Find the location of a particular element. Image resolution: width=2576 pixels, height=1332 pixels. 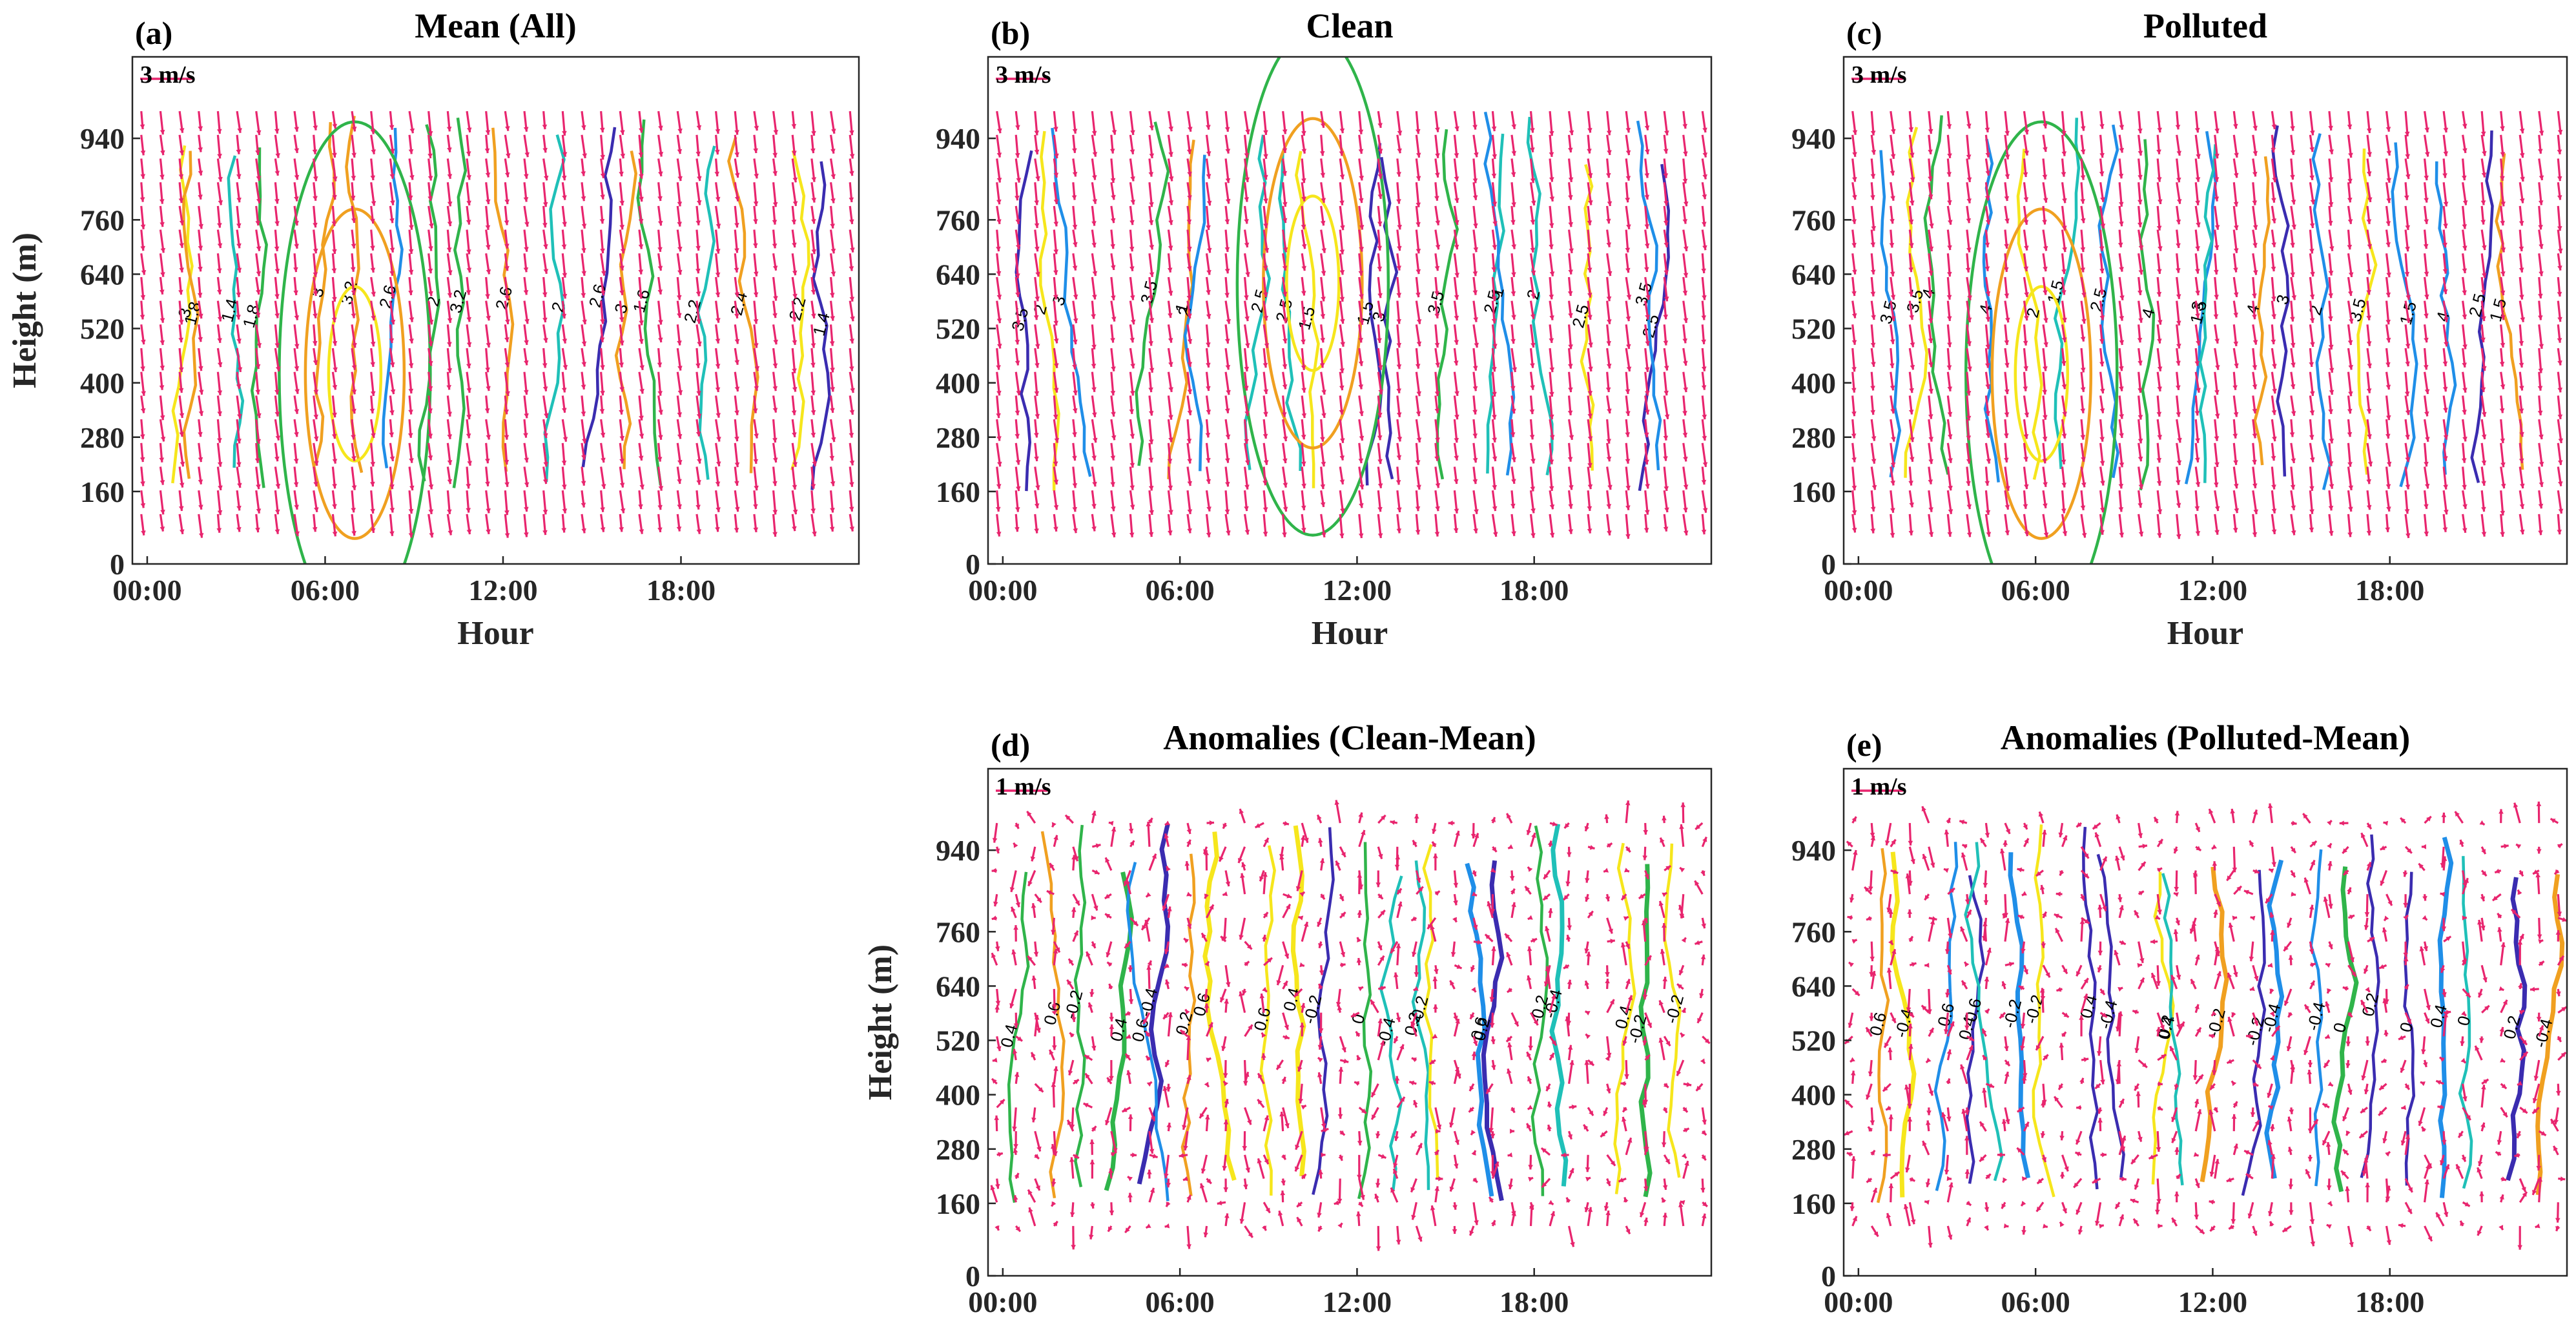

y-tick-label: 400 is located at coordinates (958, 384).